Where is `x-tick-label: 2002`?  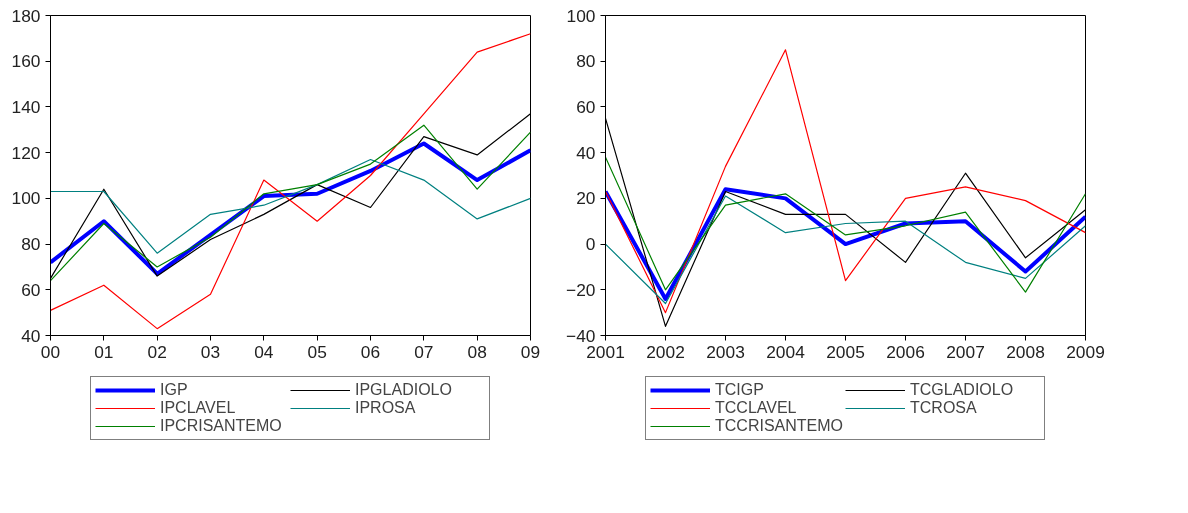 x-tick-label: 2002 is located at coordinates (665, 351).